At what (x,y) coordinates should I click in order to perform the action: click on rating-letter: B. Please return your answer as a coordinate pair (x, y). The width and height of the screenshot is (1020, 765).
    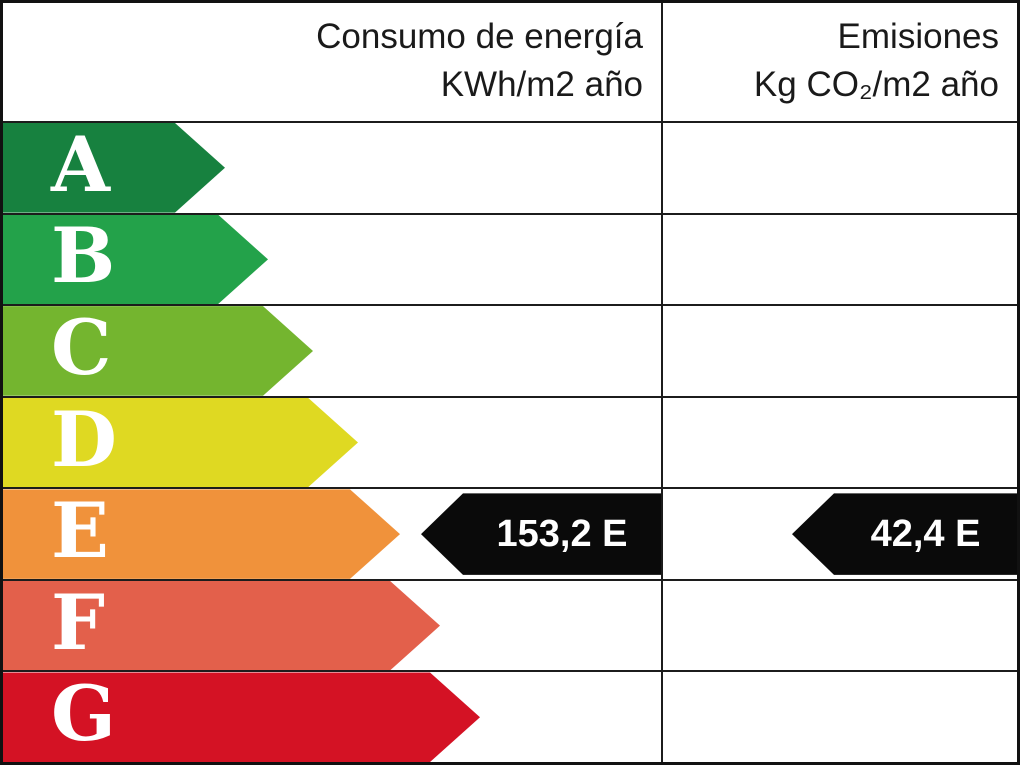
    Looking at the image, I should click on (83, 257).